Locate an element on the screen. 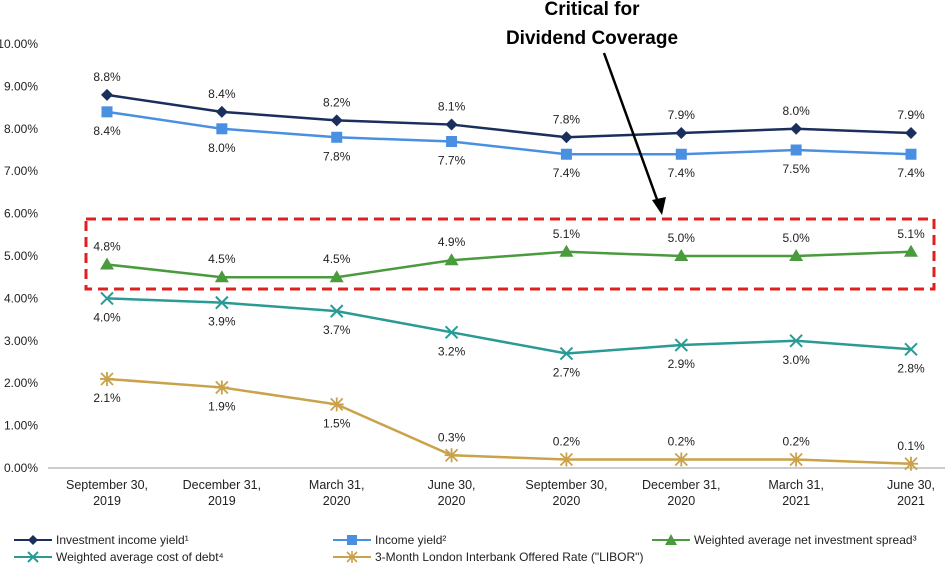  data-label: 3.7% is located at coordinates (337, 330).